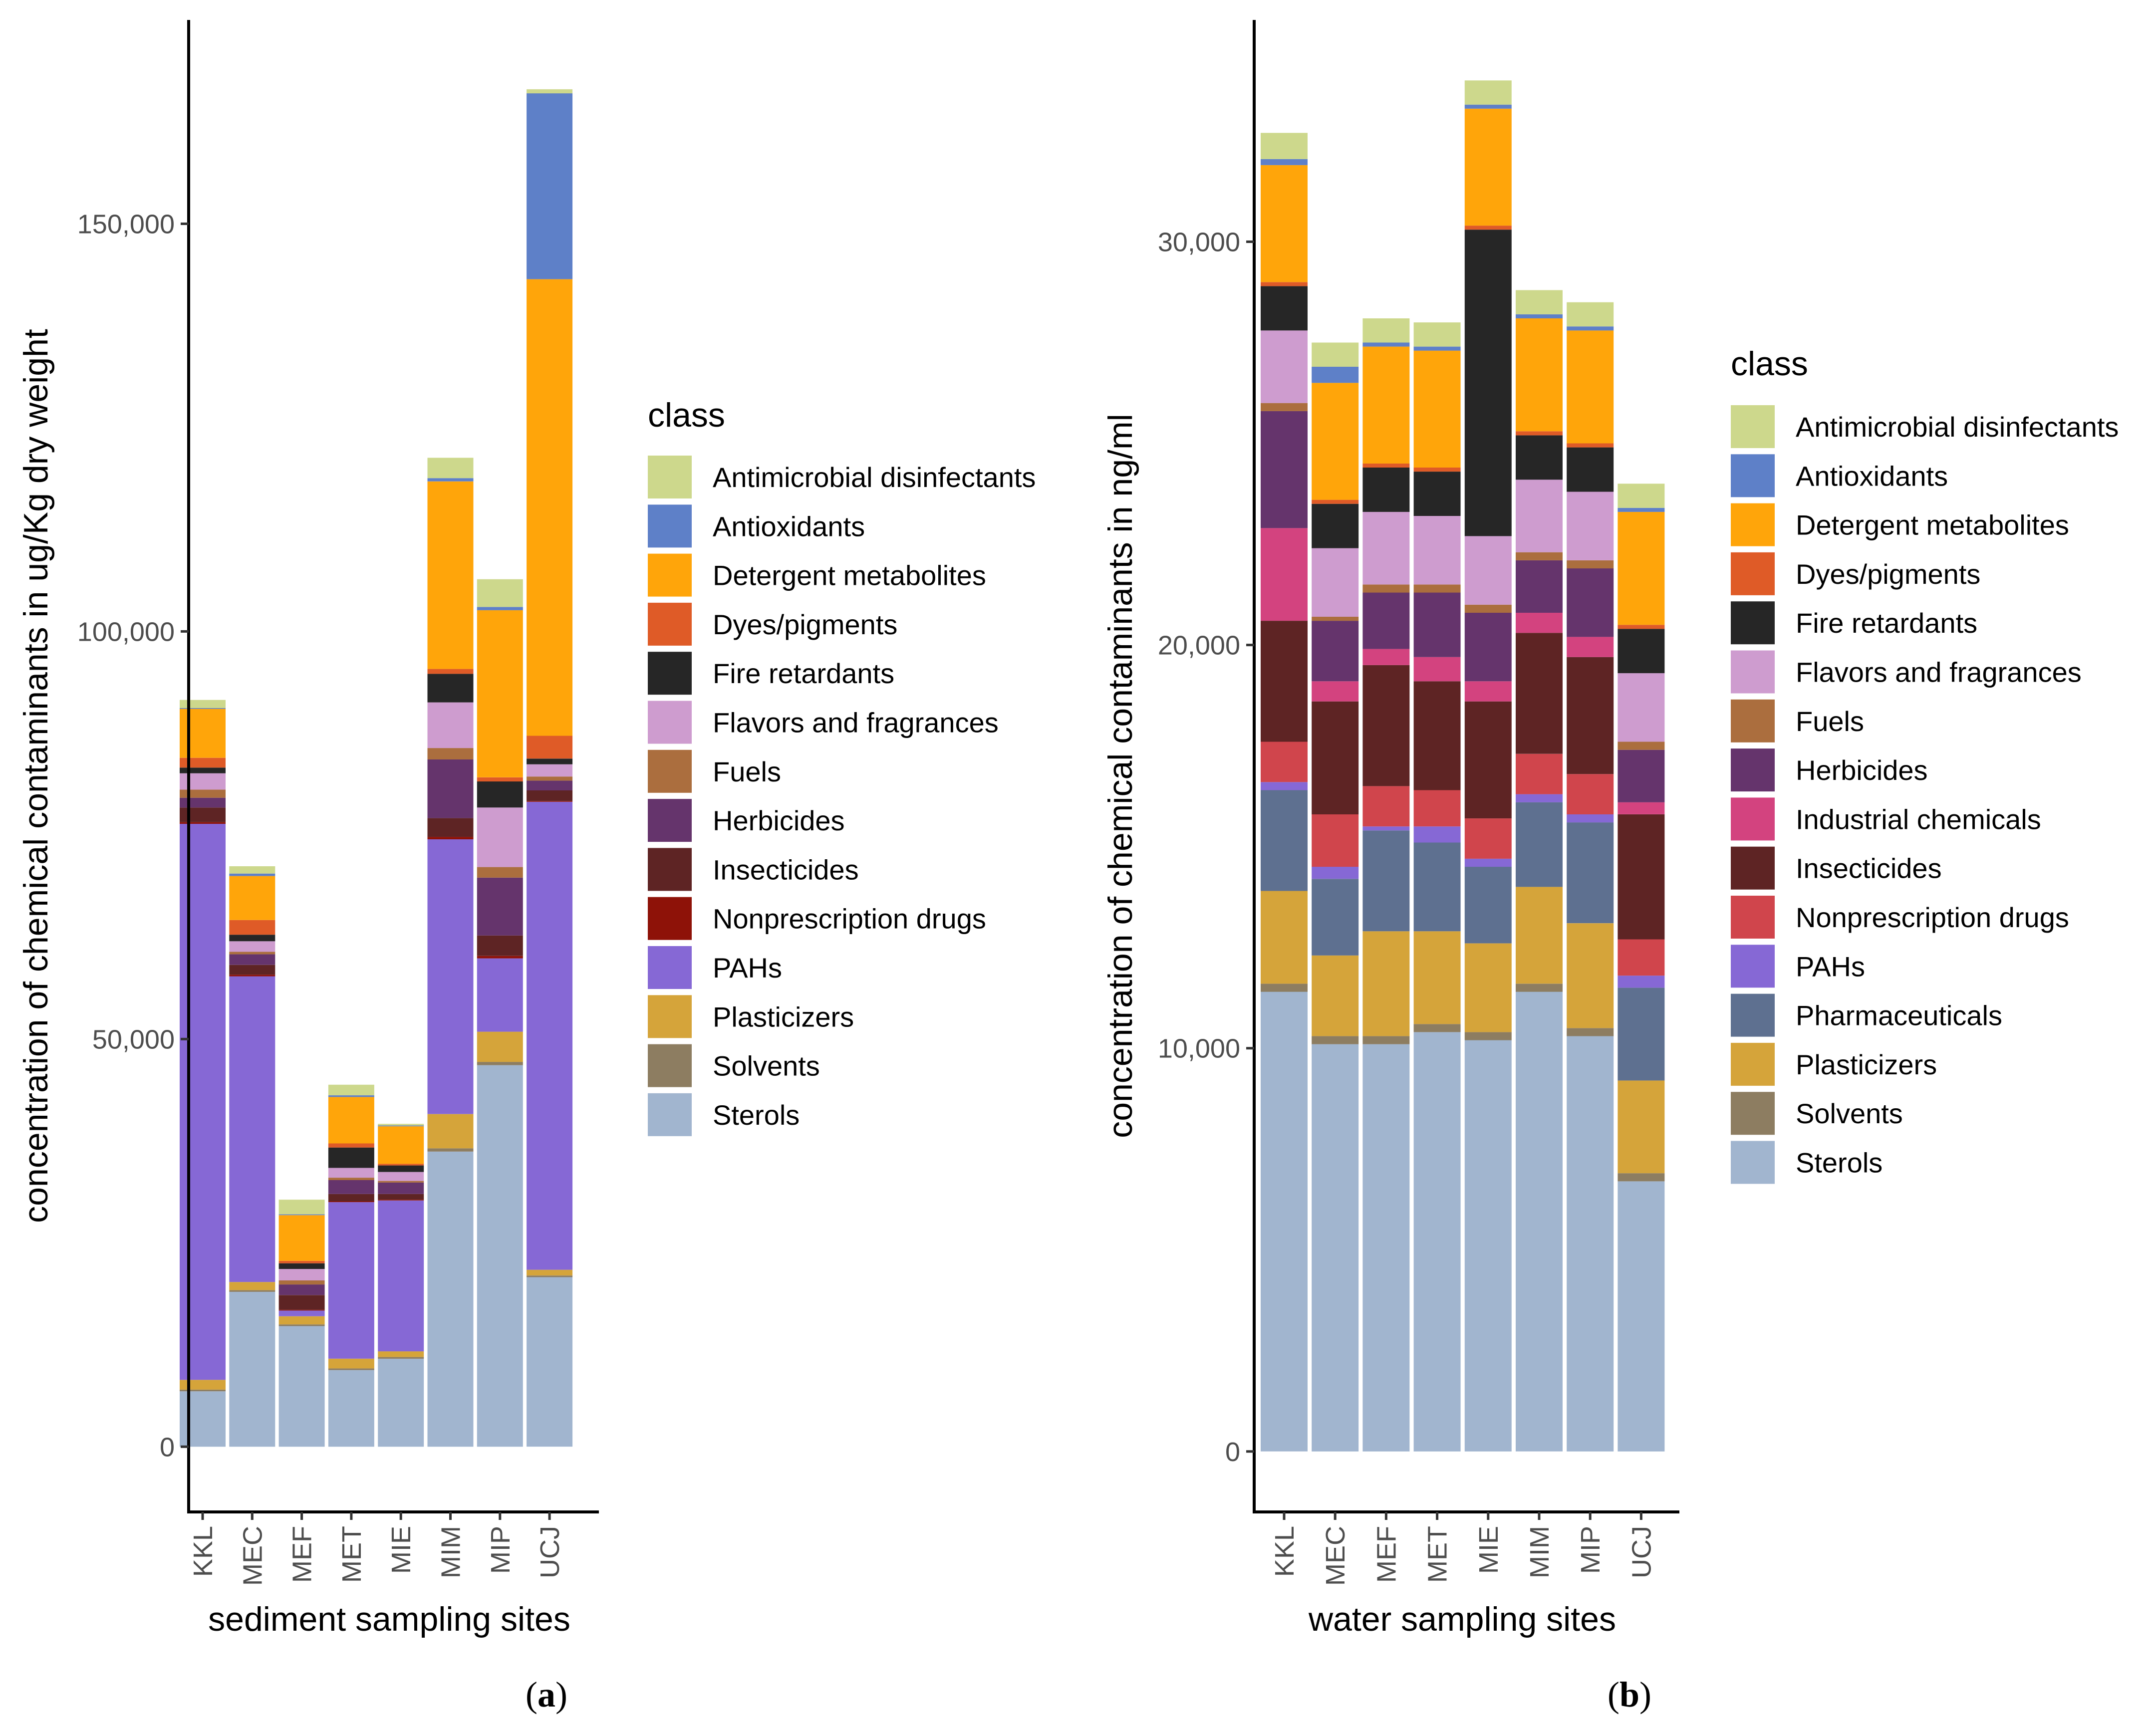 The image size is (2156, 1729). Describe the element at coordinates (1869, 869) in the screenshot. I see `legend-label-insecticides: Insecticides` at that location.